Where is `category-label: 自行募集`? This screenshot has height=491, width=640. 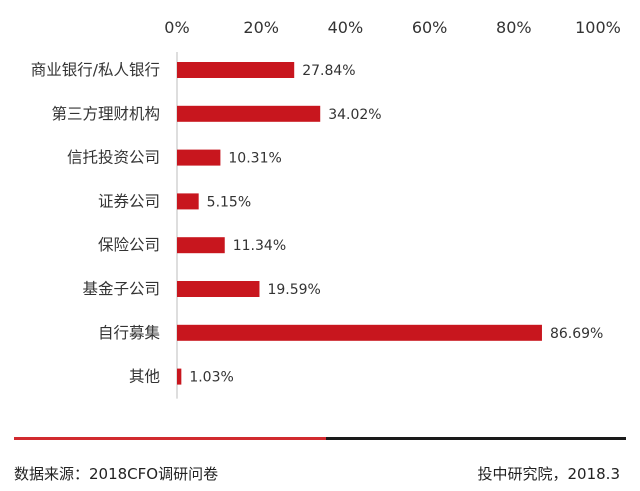 category-label: 自行募集 is located at coordinates (129, 333).